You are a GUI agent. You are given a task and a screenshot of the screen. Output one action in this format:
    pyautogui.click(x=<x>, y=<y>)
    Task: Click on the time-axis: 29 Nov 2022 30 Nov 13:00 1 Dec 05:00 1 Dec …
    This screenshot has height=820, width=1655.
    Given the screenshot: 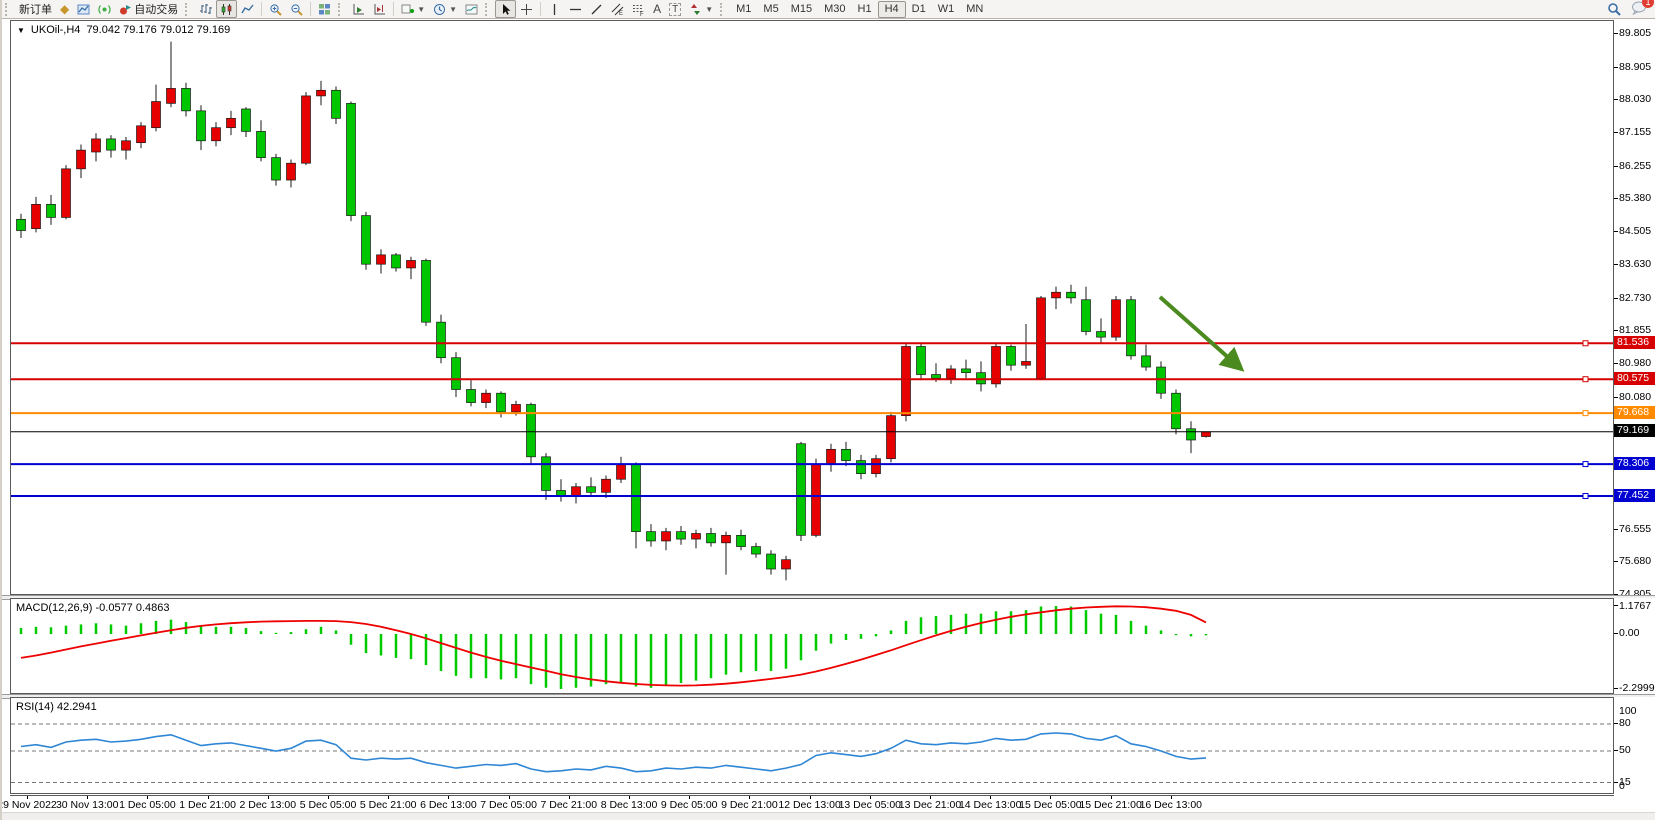 What is the action you would take?
    pyautogui.click(x=808, y=804)
    